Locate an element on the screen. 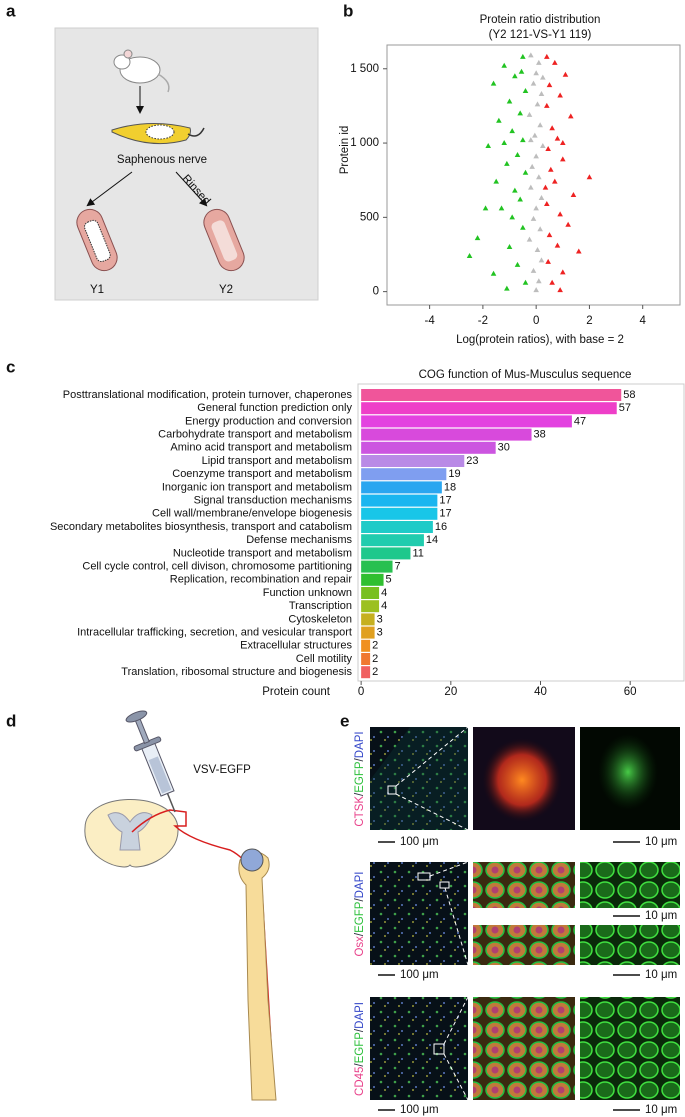  panel-letter: c is located at coordinates (10, 366).